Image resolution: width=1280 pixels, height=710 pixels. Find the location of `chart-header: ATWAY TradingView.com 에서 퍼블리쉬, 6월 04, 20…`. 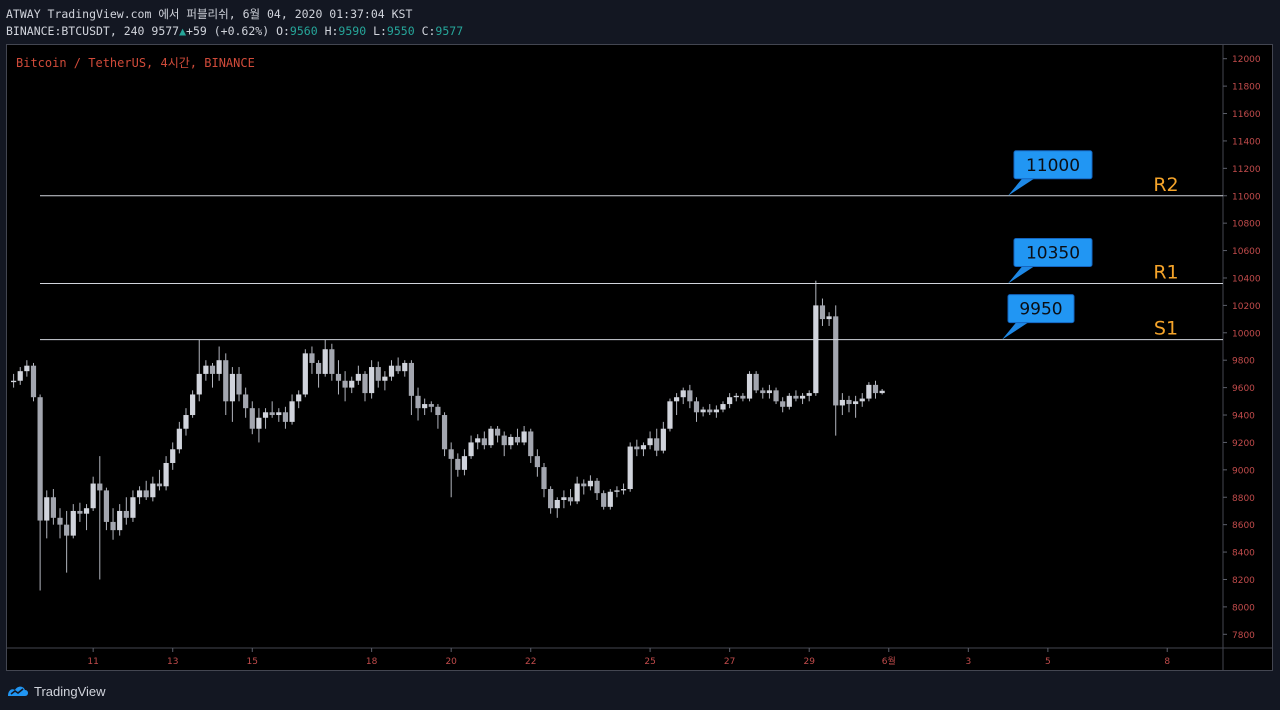

chart-header: ATWAY TradingView.com 에서 퍼블리쉬, 6월 04, 20… is located at coordinates (234, 23).